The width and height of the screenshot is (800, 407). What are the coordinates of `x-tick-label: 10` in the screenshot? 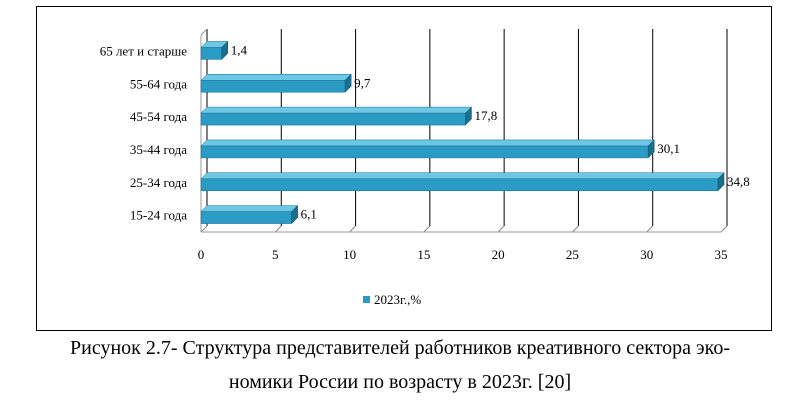 It's located at (349, 254).